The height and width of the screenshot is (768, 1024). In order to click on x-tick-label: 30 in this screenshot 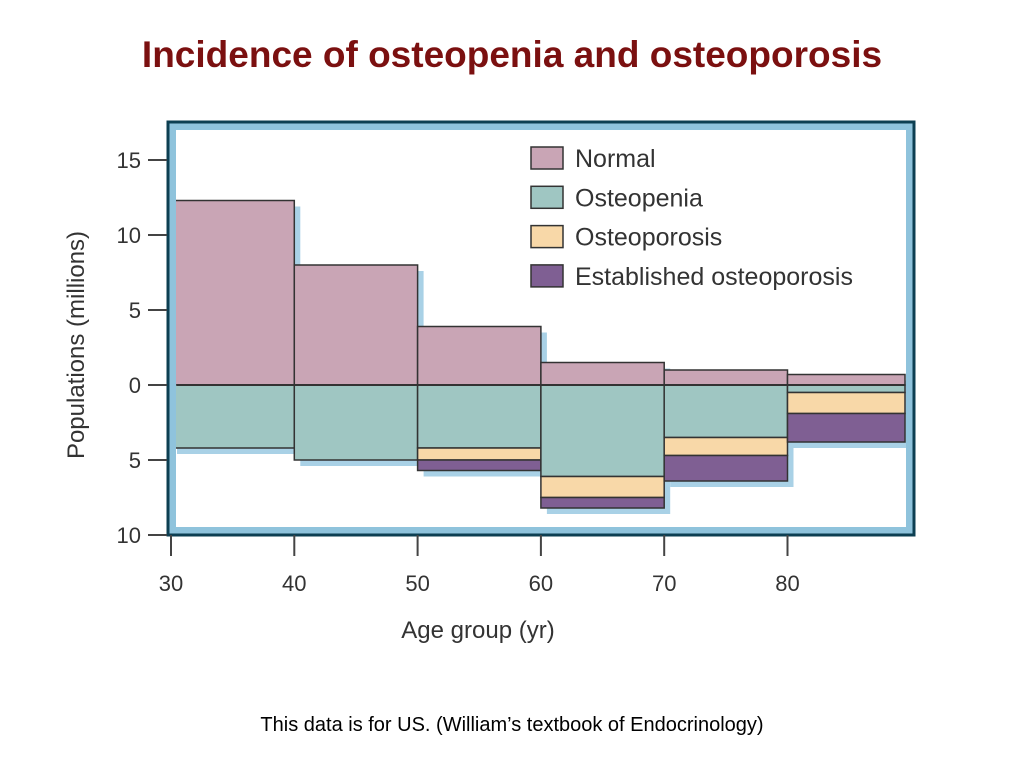, I will do `click(171, 583)`.